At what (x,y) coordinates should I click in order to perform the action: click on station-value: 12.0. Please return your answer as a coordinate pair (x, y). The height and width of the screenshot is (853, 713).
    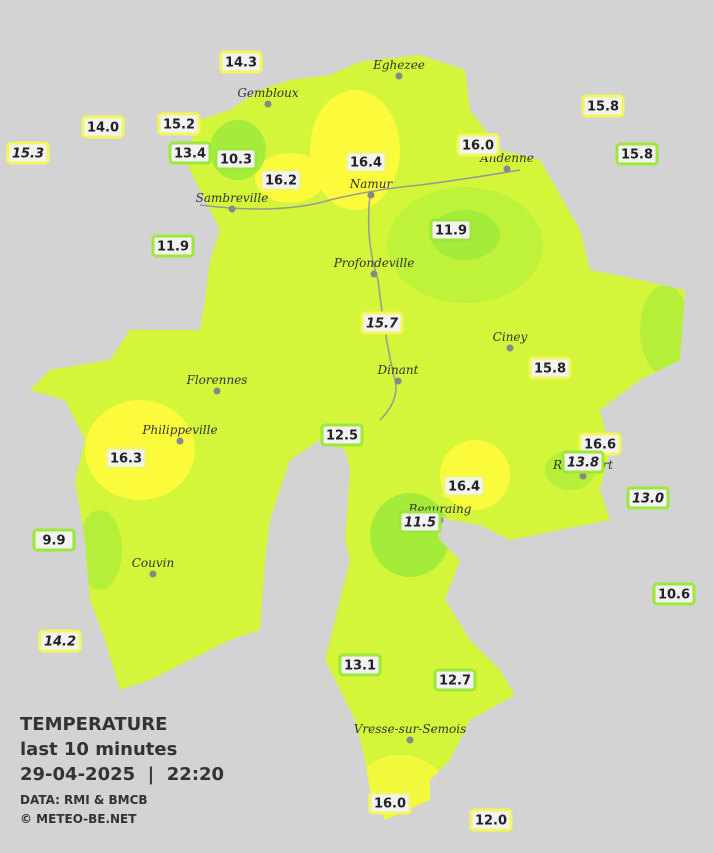
    Looking at the image, I should click on (491, 821).